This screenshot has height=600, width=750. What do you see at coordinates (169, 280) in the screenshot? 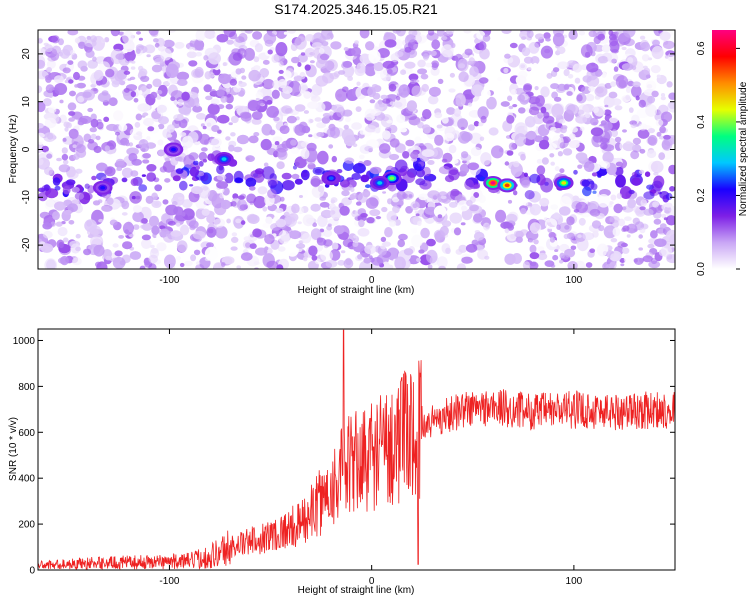
I see `x-tick-label: -100` at bounding box center [169, 280].